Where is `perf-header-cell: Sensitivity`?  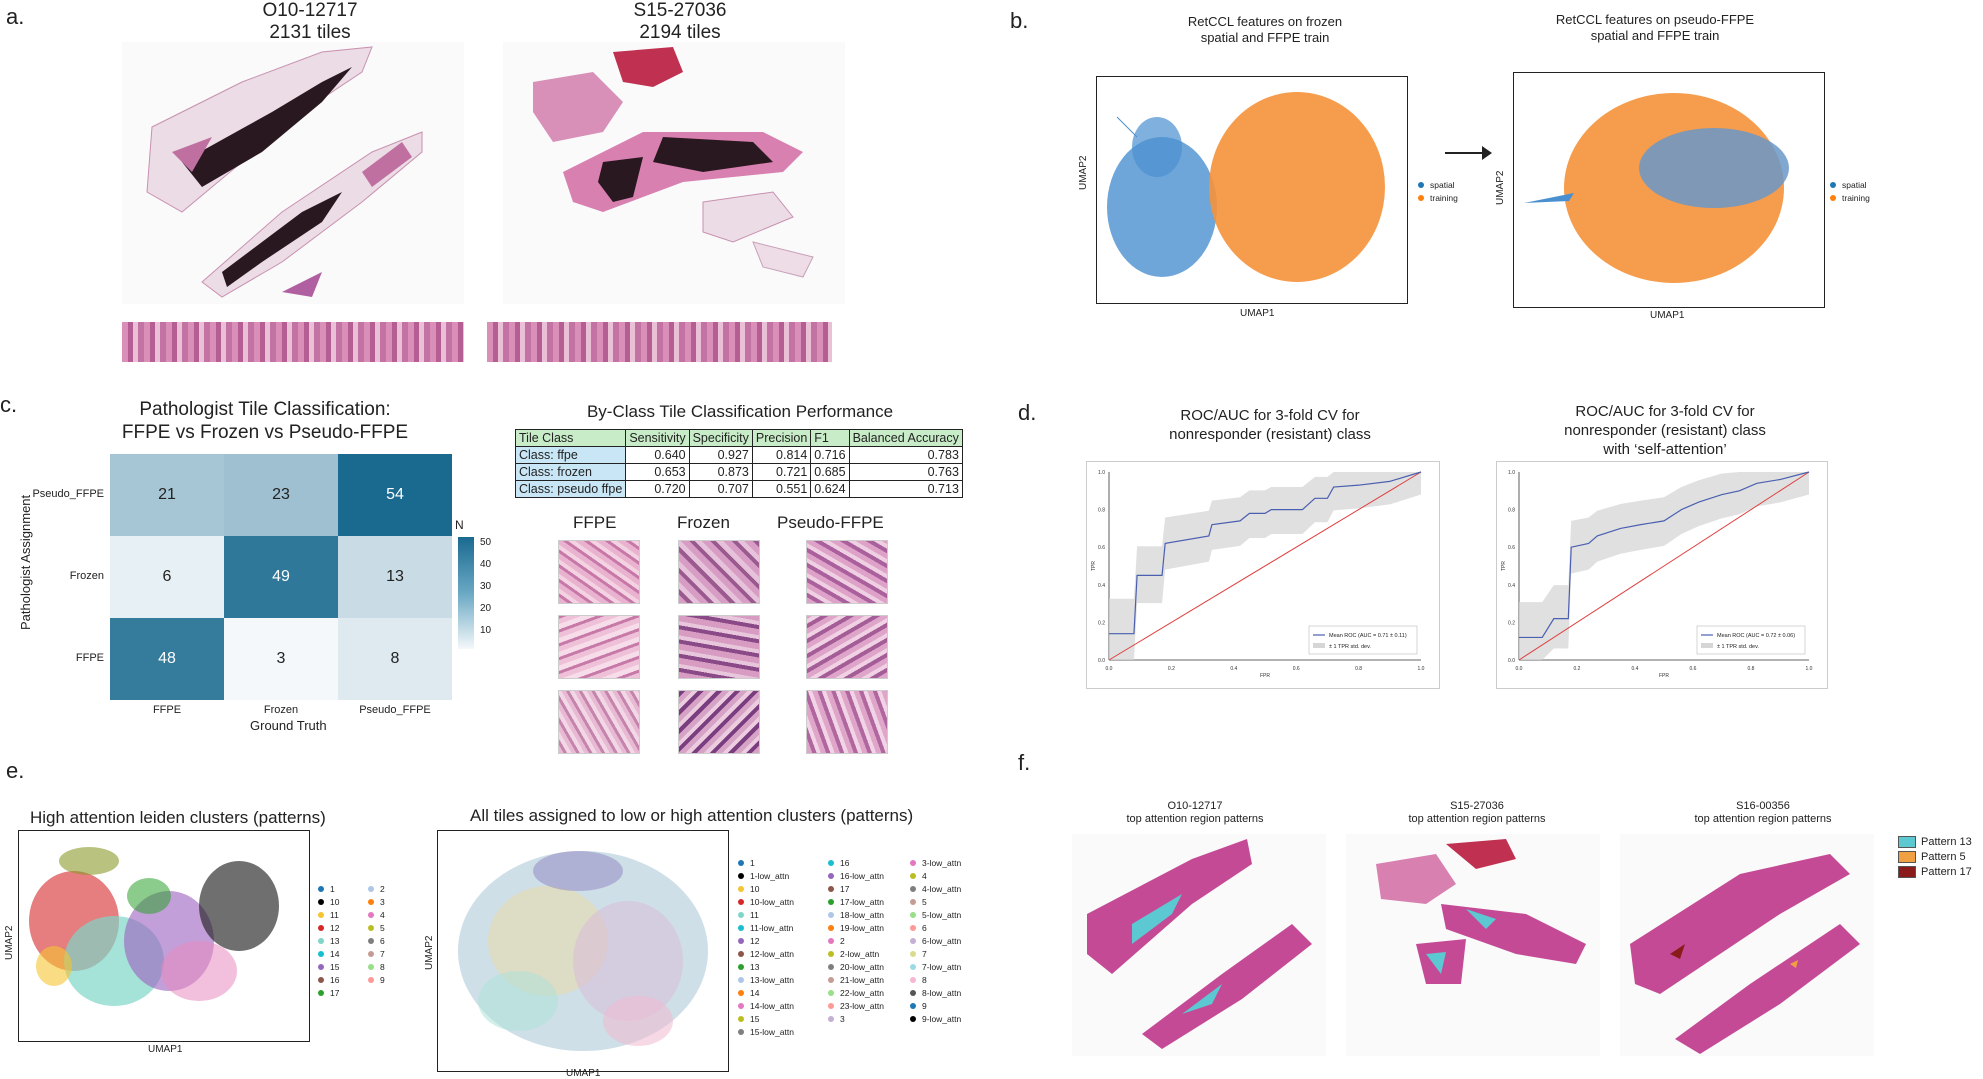 perf-header-cell: Sensitivity is located at coordinates (657, 438).